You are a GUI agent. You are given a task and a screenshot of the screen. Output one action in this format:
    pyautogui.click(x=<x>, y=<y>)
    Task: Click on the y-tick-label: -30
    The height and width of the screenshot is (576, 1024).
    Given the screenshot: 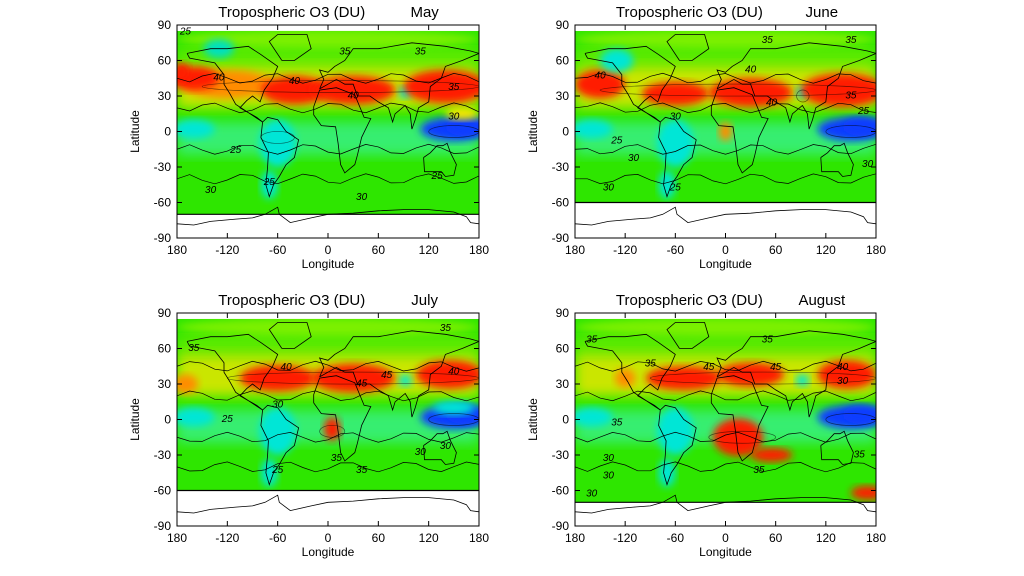 What is the action you would take?
    pyautogui.click(x=561, y=455)
    